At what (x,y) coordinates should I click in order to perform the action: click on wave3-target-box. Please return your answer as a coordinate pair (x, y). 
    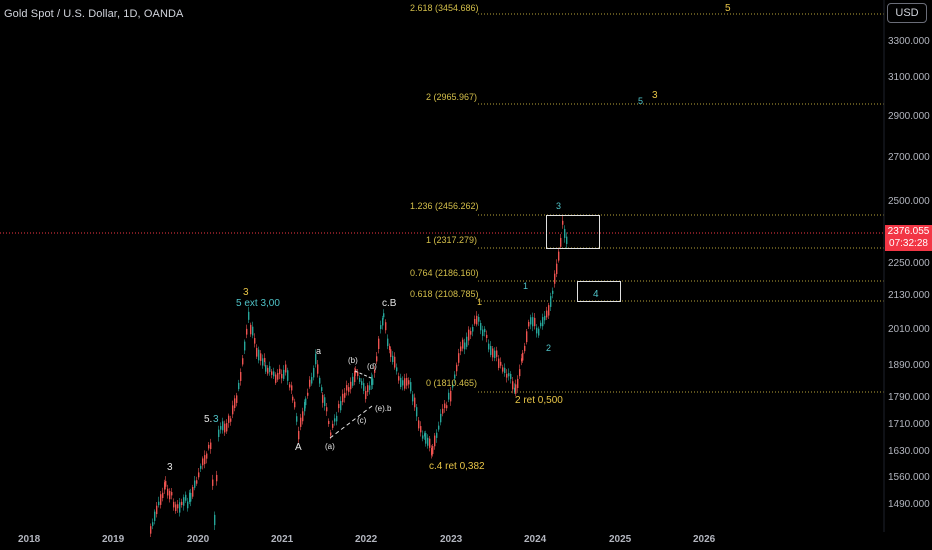
    Looking at the image, I should click on (573, 232).